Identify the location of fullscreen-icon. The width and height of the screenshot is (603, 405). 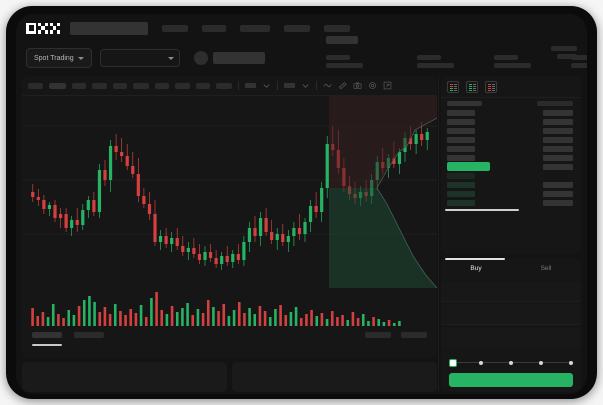
(387, 85).